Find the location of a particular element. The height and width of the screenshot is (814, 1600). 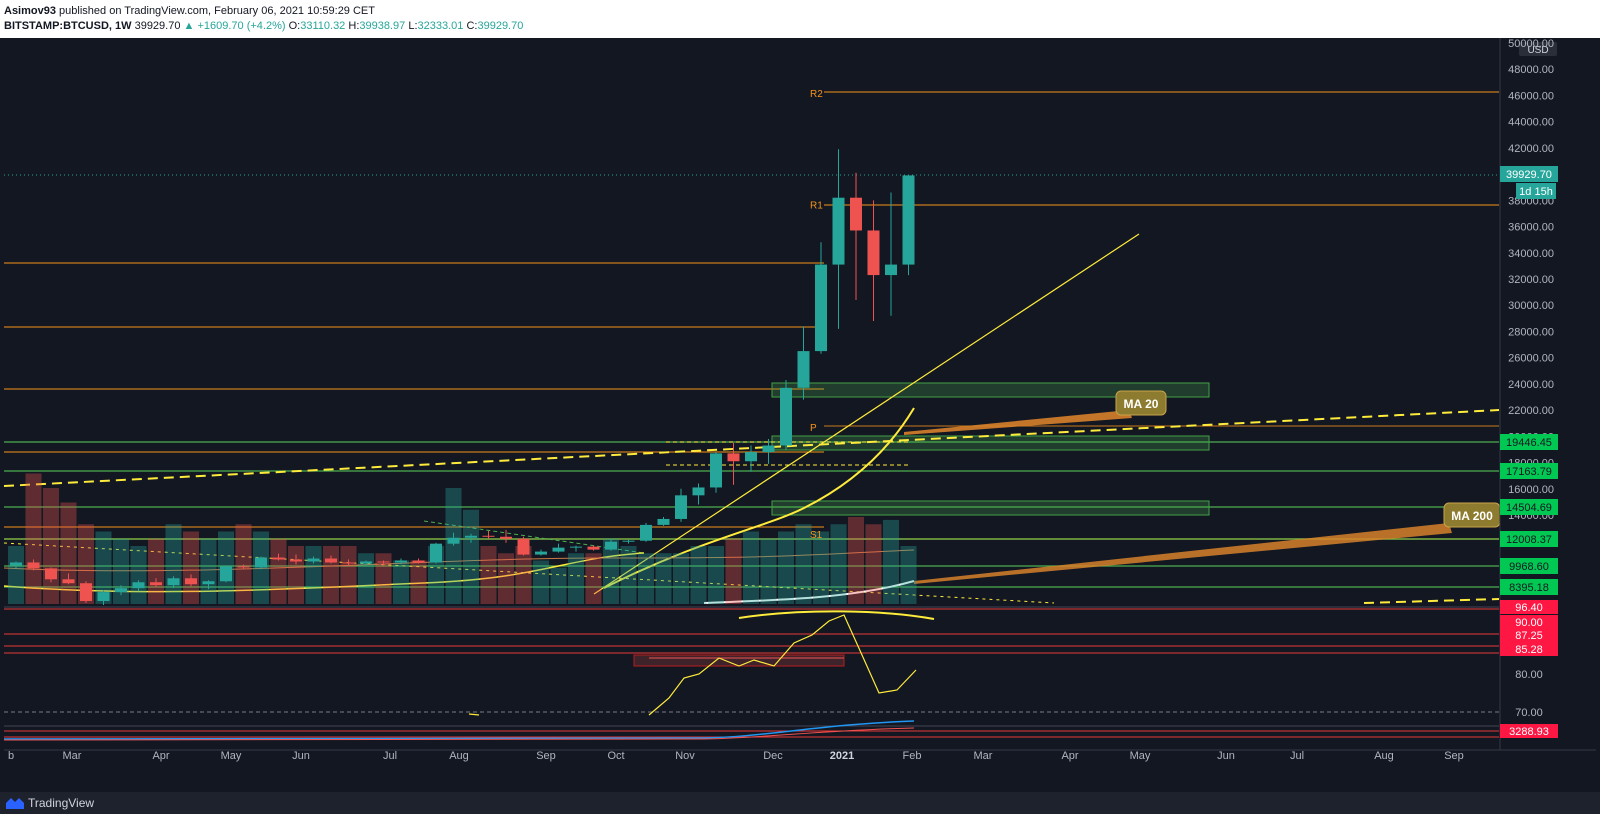

currency-label: USD is located at coordinates (1538, 49).